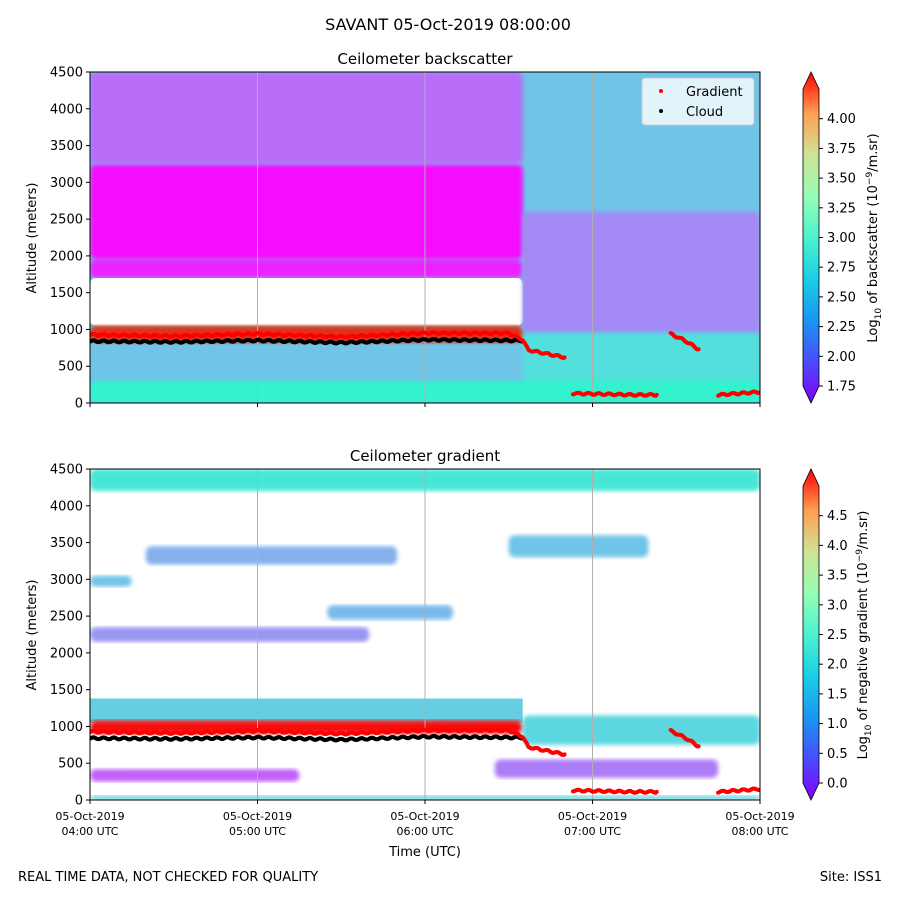  Describe the element at coordinates (841, 387) in the screenshot. I see `colorbar-tick-label: 1.75` at that location.